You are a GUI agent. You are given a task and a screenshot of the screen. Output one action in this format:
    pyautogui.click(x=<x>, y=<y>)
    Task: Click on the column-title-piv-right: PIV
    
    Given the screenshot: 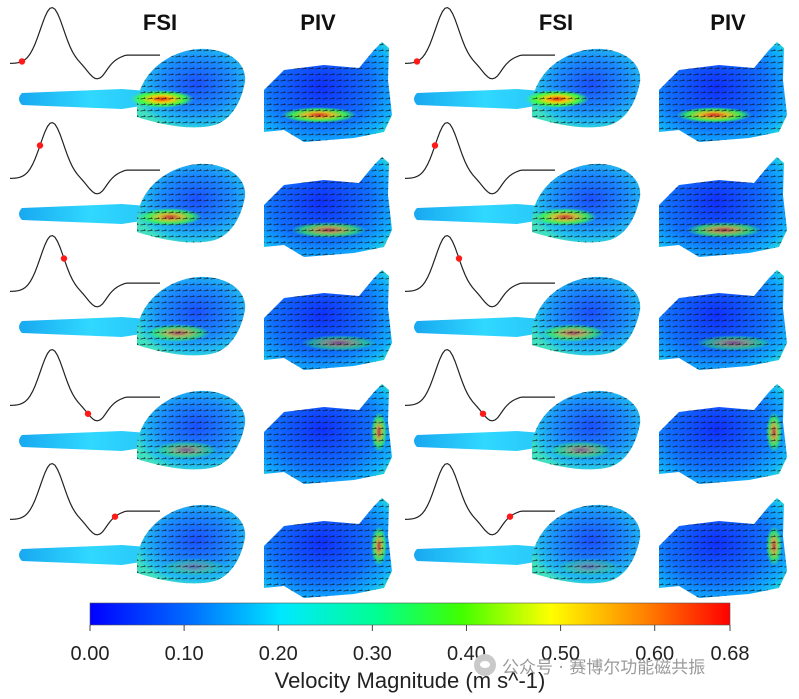 What is the action you would take?
    pyautogui.click(x=728, y=22)
    